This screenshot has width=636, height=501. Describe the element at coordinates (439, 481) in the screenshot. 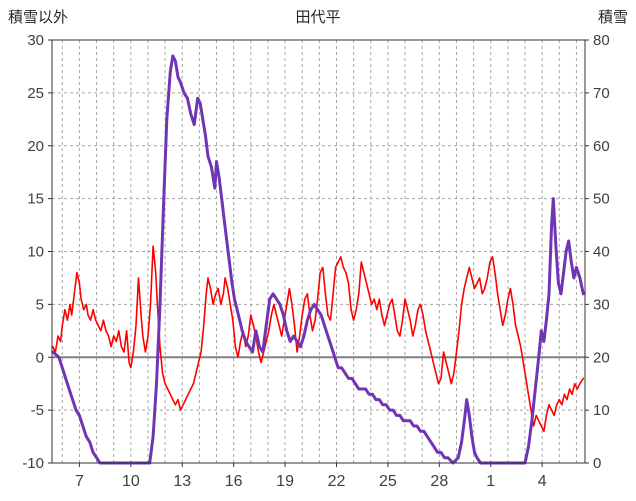

I see `x-axis-tick-label: 28` at that location.